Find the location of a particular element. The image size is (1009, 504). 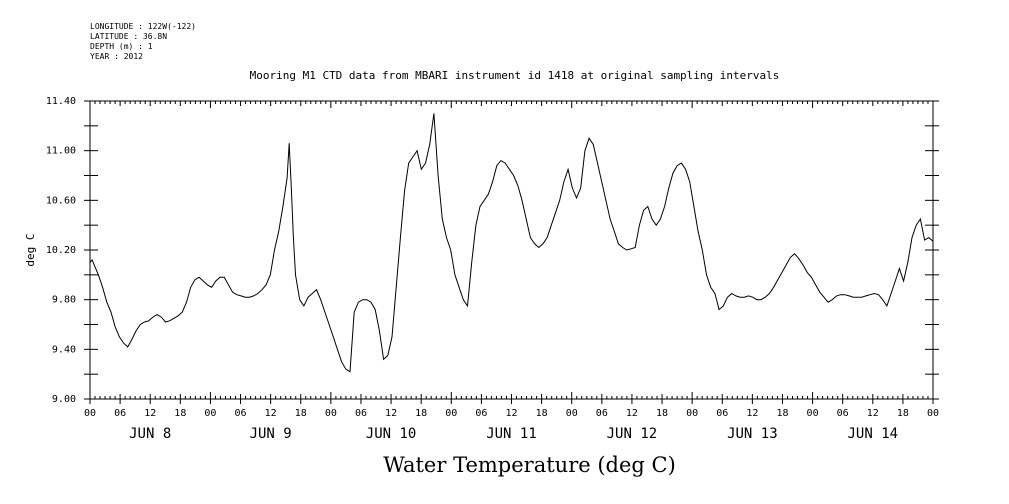

day-labels: JUN 8 JUN 9 JUN 10 JUN 11 JUN 12 JUN 13 JUN 14 is located at coordinates (513, 434).